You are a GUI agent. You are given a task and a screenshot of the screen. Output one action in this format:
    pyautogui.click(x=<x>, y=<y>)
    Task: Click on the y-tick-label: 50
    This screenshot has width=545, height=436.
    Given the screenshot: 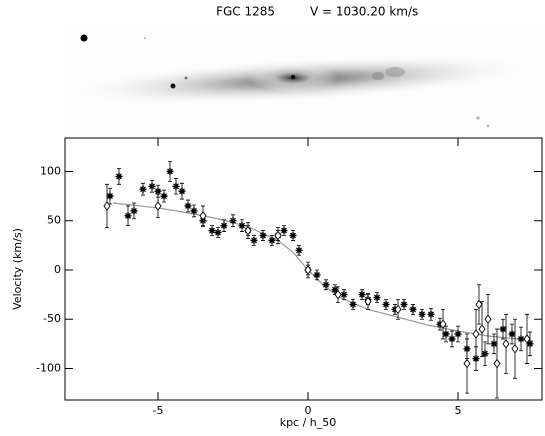 What is the action you would take?
    pyautogui.click(x=54, y=220)
    